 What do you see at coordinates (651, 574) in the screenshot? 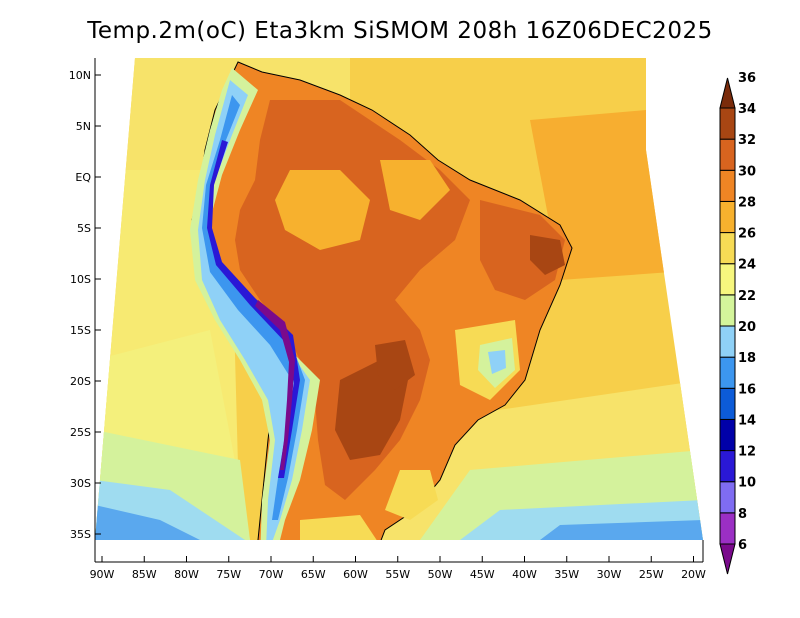
I see `lon-tick-label: 25W` at bounding box center [651, 574].